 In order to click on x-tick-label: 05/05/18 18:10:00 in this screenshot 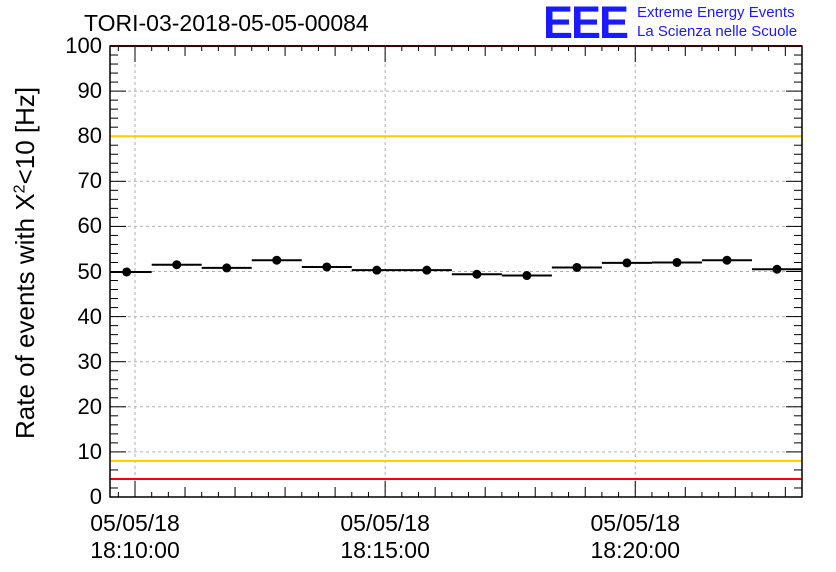, I will do `click(135, 537)`.